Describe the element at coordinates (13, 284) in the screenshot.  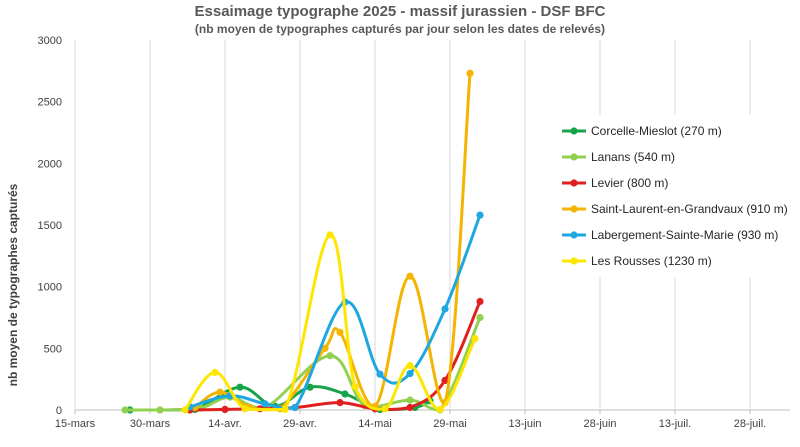
I see `y-axis-label: nb moyen de typographes capturés` at that location.